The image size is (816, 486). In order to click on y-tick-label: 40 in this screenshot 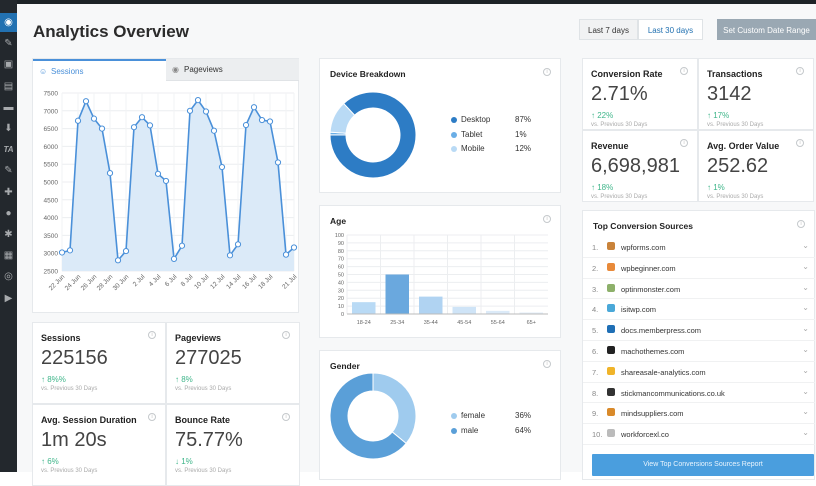, I will do `click(341, 283)`.